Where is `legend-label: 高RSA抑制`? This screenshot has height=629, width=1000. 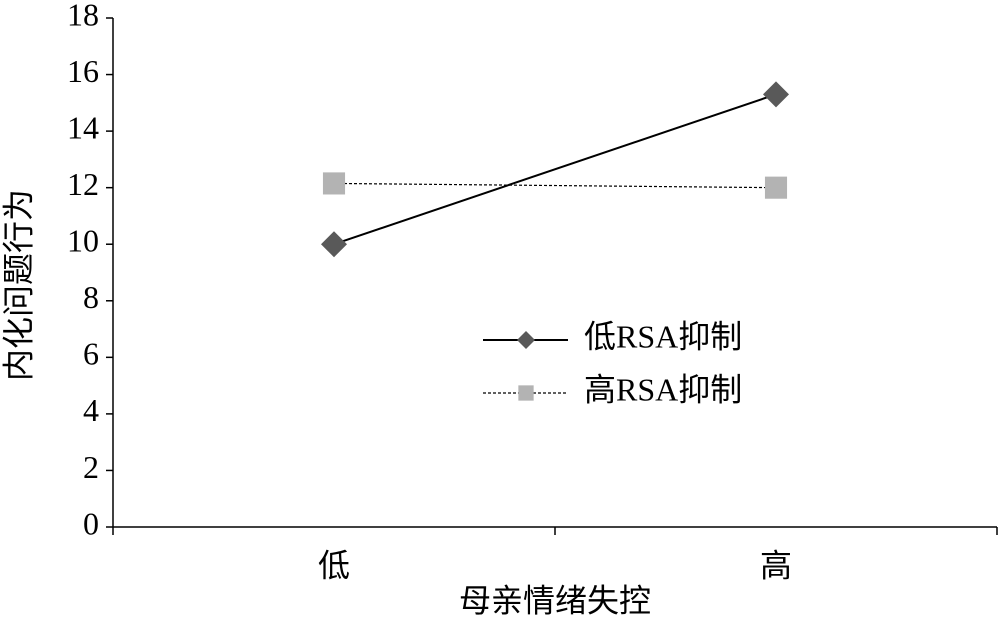 legend-label: 高RSA抑制 is located at coordinates (663, 389).